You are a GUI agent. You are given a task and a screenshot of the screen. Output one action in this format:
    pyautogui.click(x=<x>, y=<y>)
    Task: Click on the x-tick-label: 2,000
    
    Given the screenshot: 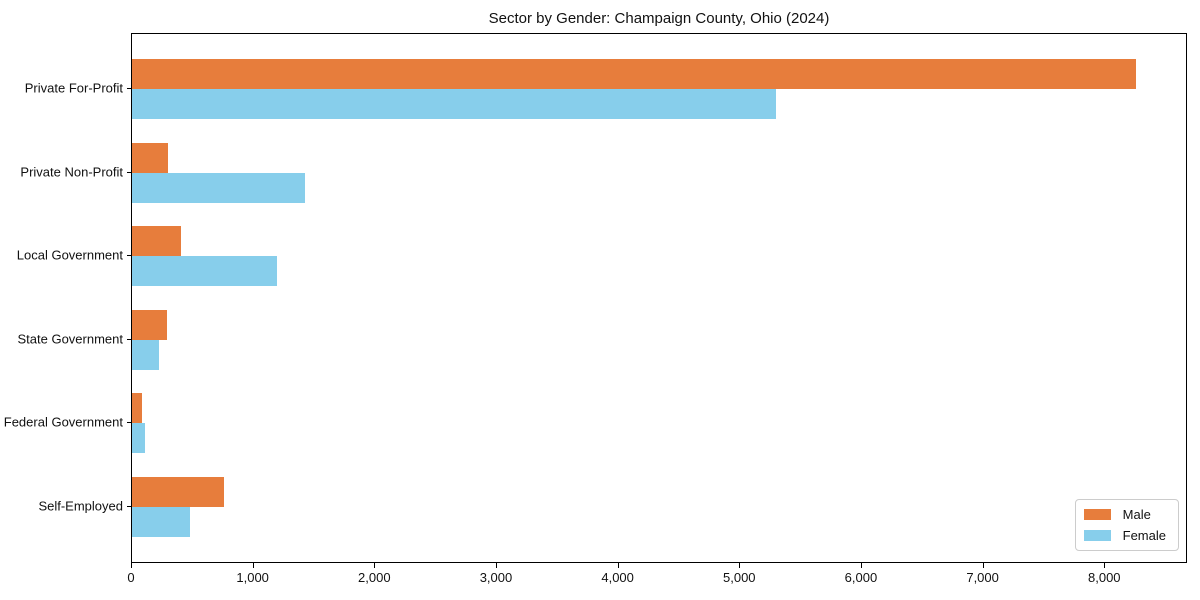 What is the action you would take?
    pyautogui.click(x=374, y=577)
    